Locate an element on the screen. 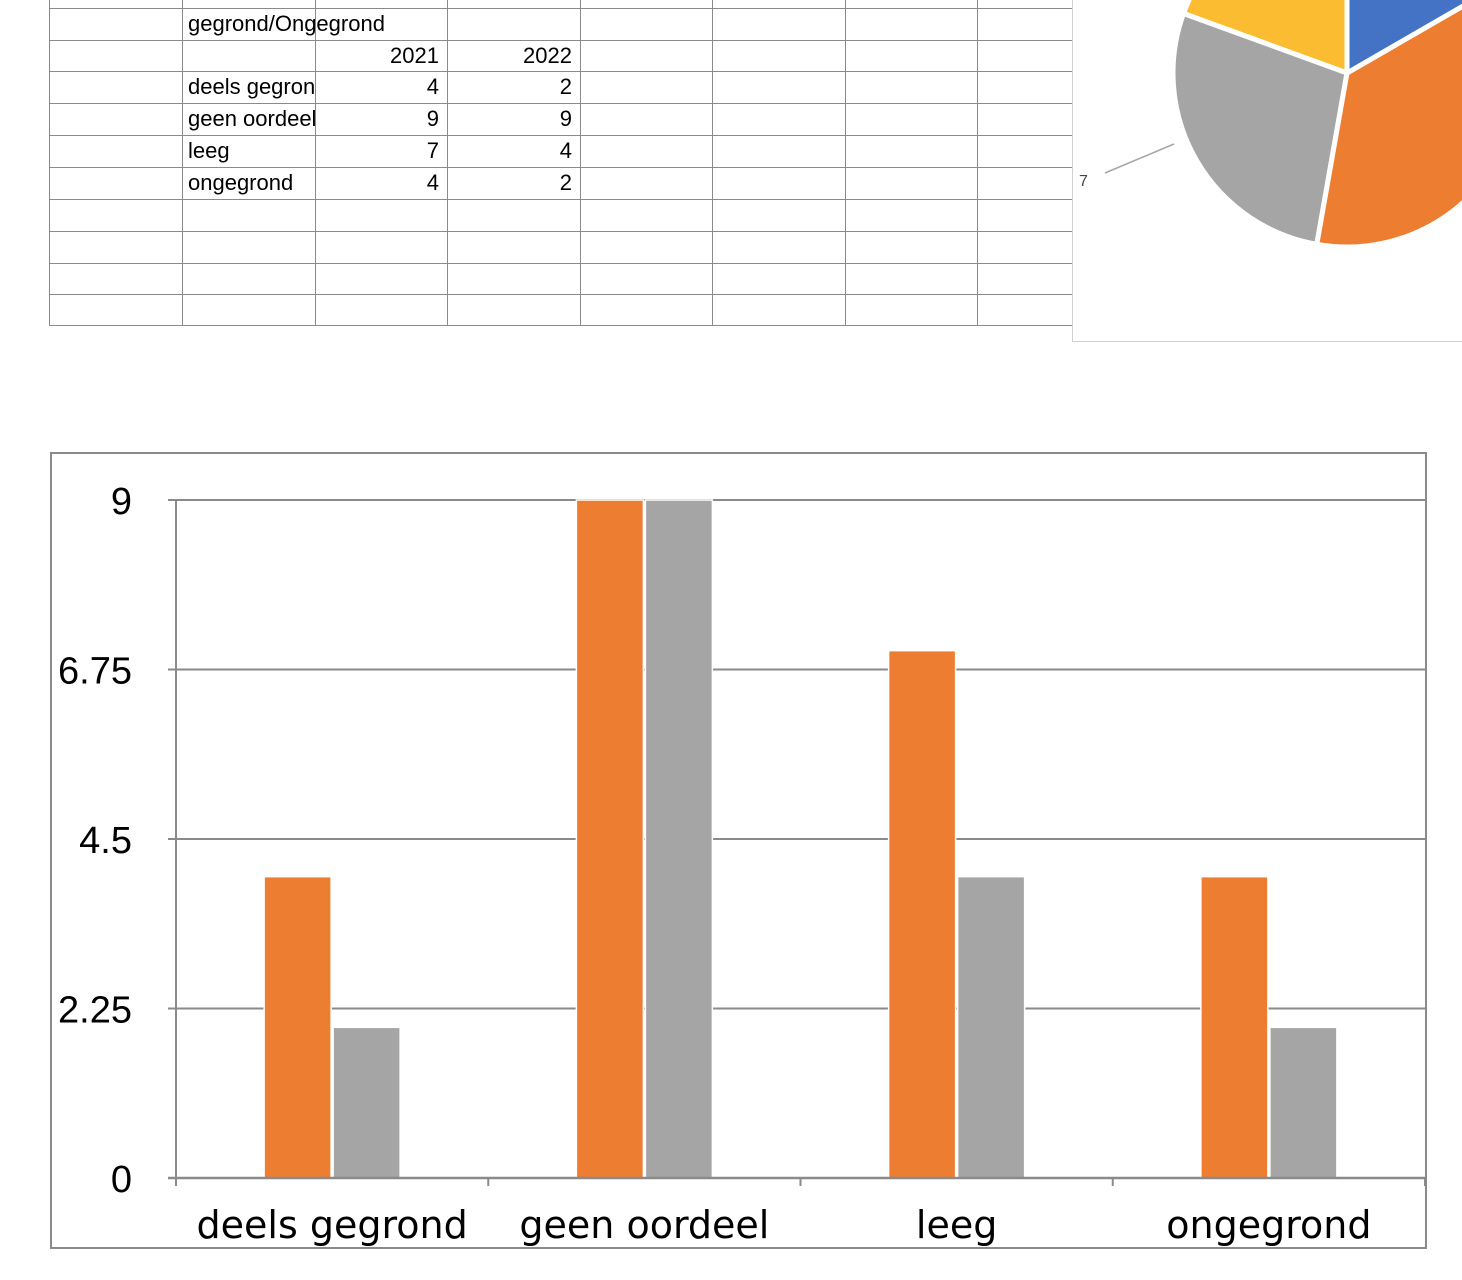 This screenshot has width=1462, height=1280. row-label-cell: leeg is located at coordinates (209, 150).